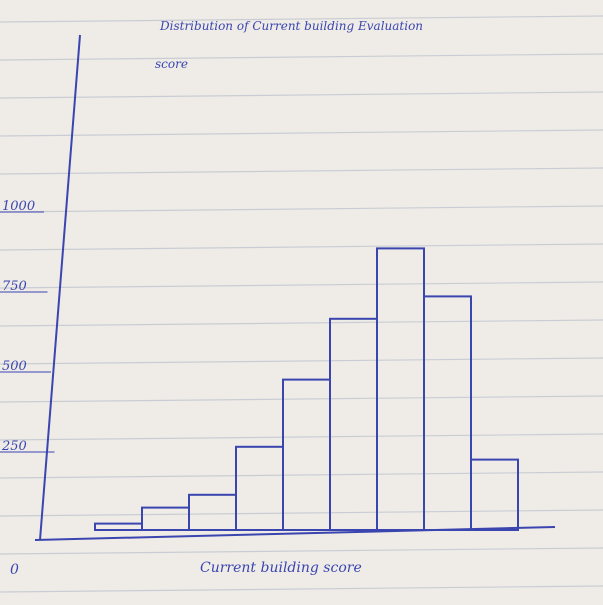 This screenshot has width=603, height=605. I want to click on y-tick-label: 500, so click(14, 366).